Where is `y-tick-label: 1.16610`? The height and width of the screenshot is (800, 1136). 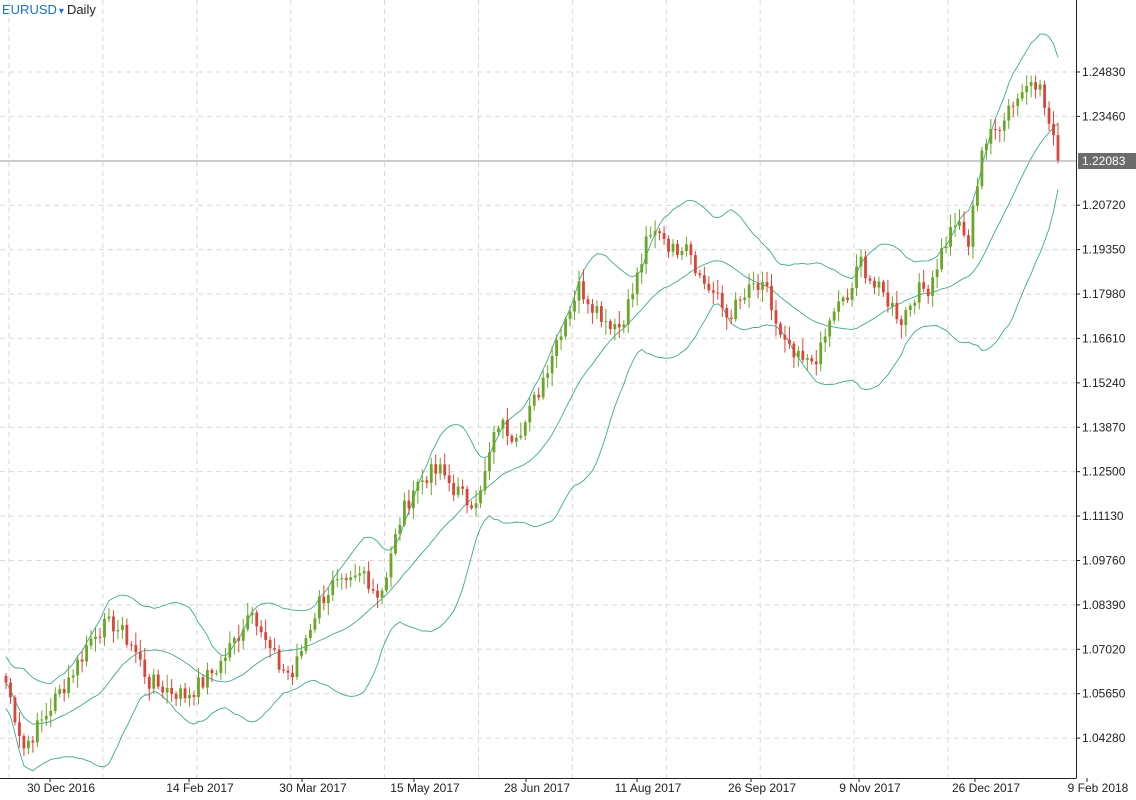 y-tick-label: 1.16610 is located at coordinates (1104, 338).